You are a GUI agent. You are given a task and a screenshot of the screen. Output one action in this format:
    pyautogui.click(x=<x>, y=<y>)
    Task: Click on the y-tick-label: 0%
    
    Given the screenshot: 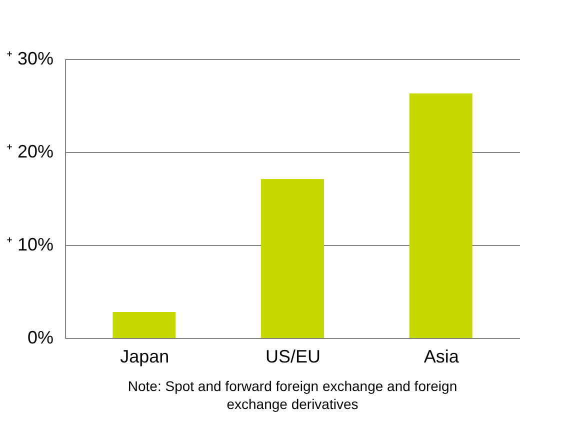 What is the action you would take?
    pyautogui.click(x=40, y=338)
    